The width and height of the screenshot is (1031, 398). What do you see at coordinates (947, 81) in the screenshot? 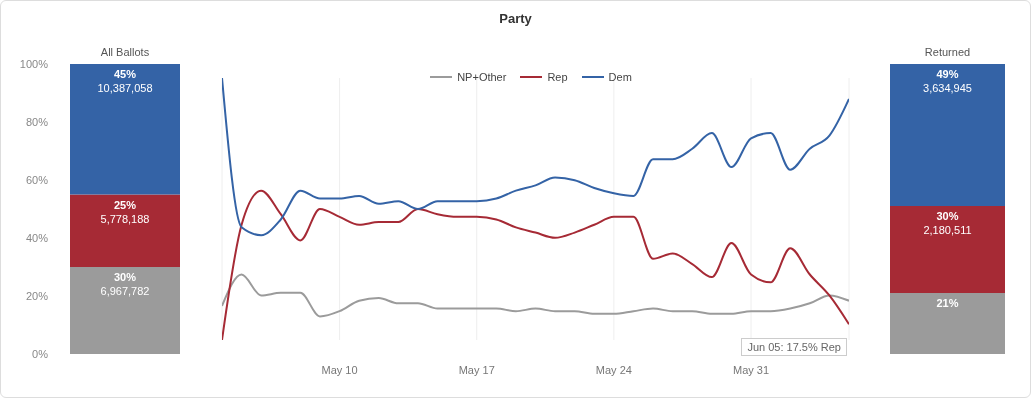
I see `data-label: 49% 3,634,945` at bounding box center [947, 81].